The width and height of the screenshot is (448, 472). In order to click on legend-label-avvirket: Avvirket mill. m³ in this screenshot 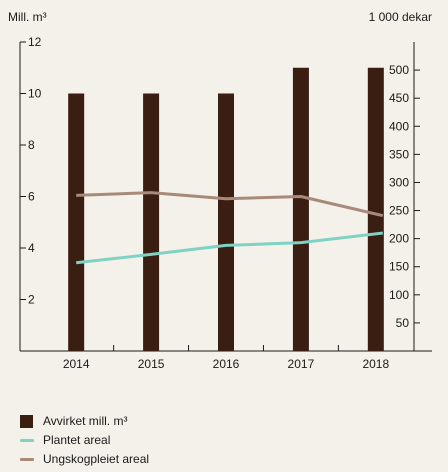, I will do `click(85, 421)`.